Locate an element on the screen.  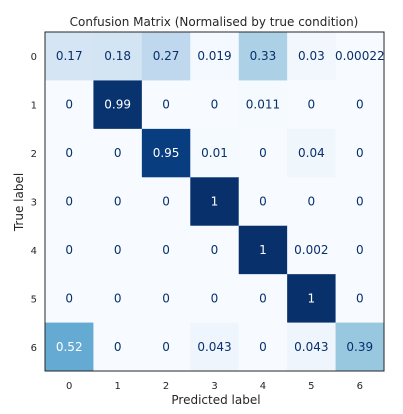
heatmap-cell-r0-c1 is located at coordinates (118, 56).